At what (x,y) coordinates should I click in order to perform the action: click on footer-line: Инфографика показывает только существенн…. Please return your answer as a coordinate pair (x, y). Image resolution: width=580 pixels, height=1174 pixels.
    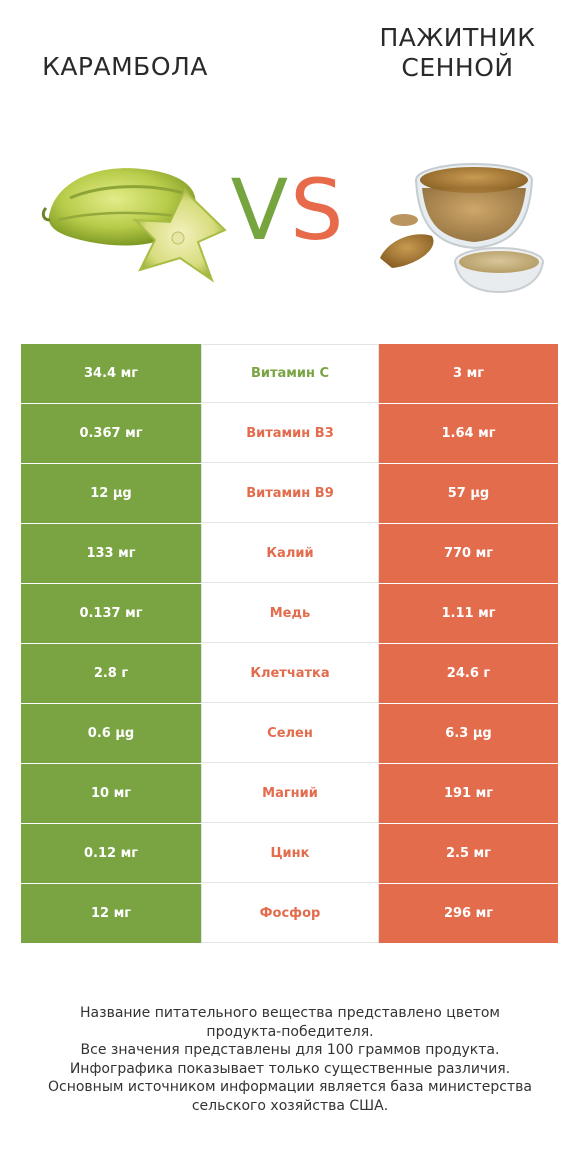
    Looking at the image, I should click on (290, 1068).